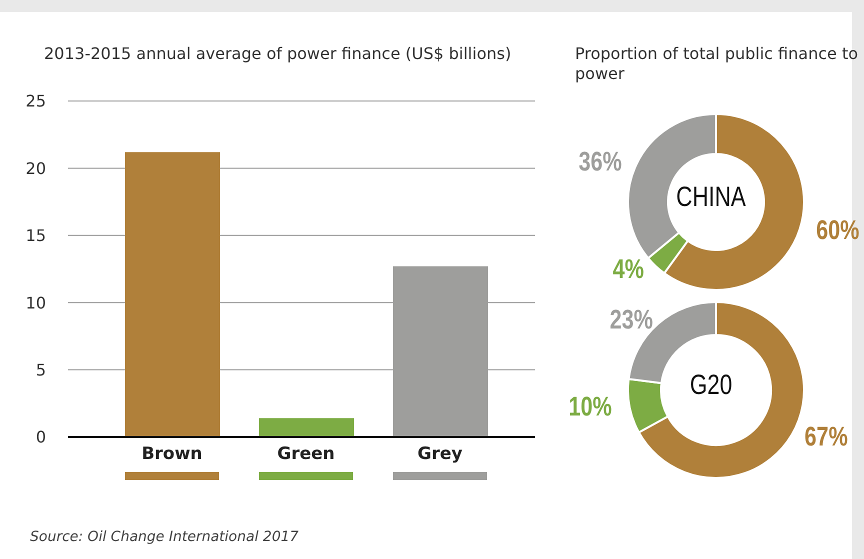  What do you see at coordinates (36, 302) in the screenshot?
I see `y-tick-label: 10` at bounding box center [36, 302].